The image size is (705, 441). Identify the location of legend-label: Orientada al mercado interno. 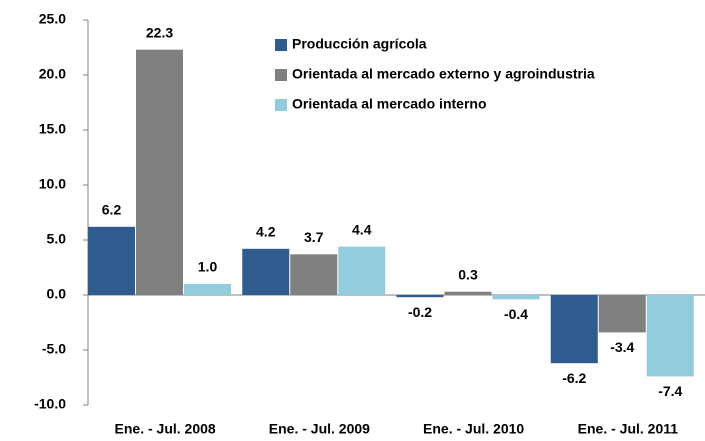
(389, 104).